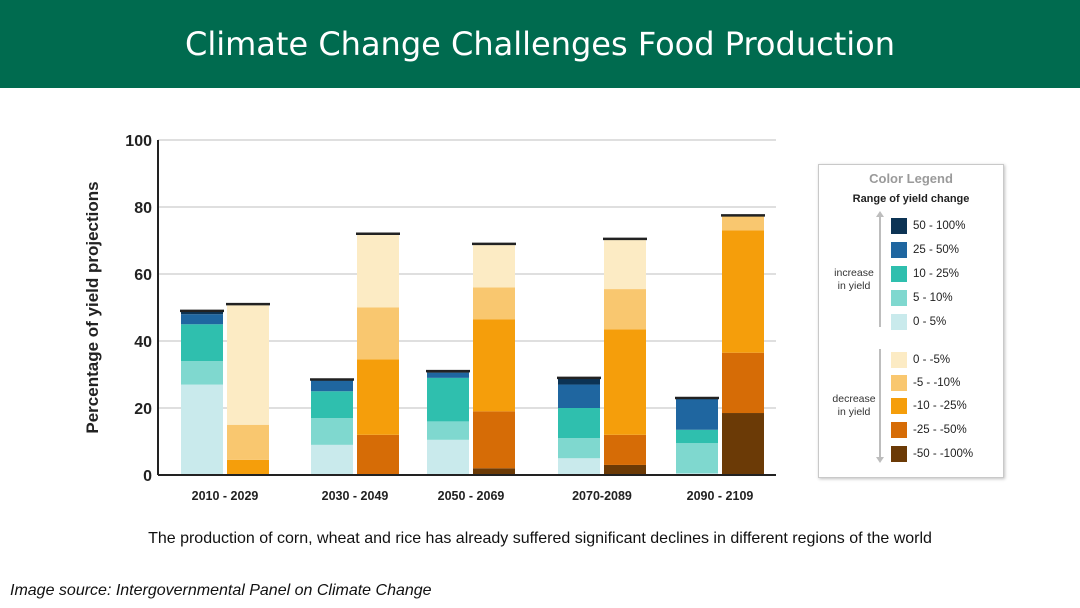 The height and width of the screenshot is (608, 1080). I want to click on legend-item: -5 - -10%, so click(925, 382).